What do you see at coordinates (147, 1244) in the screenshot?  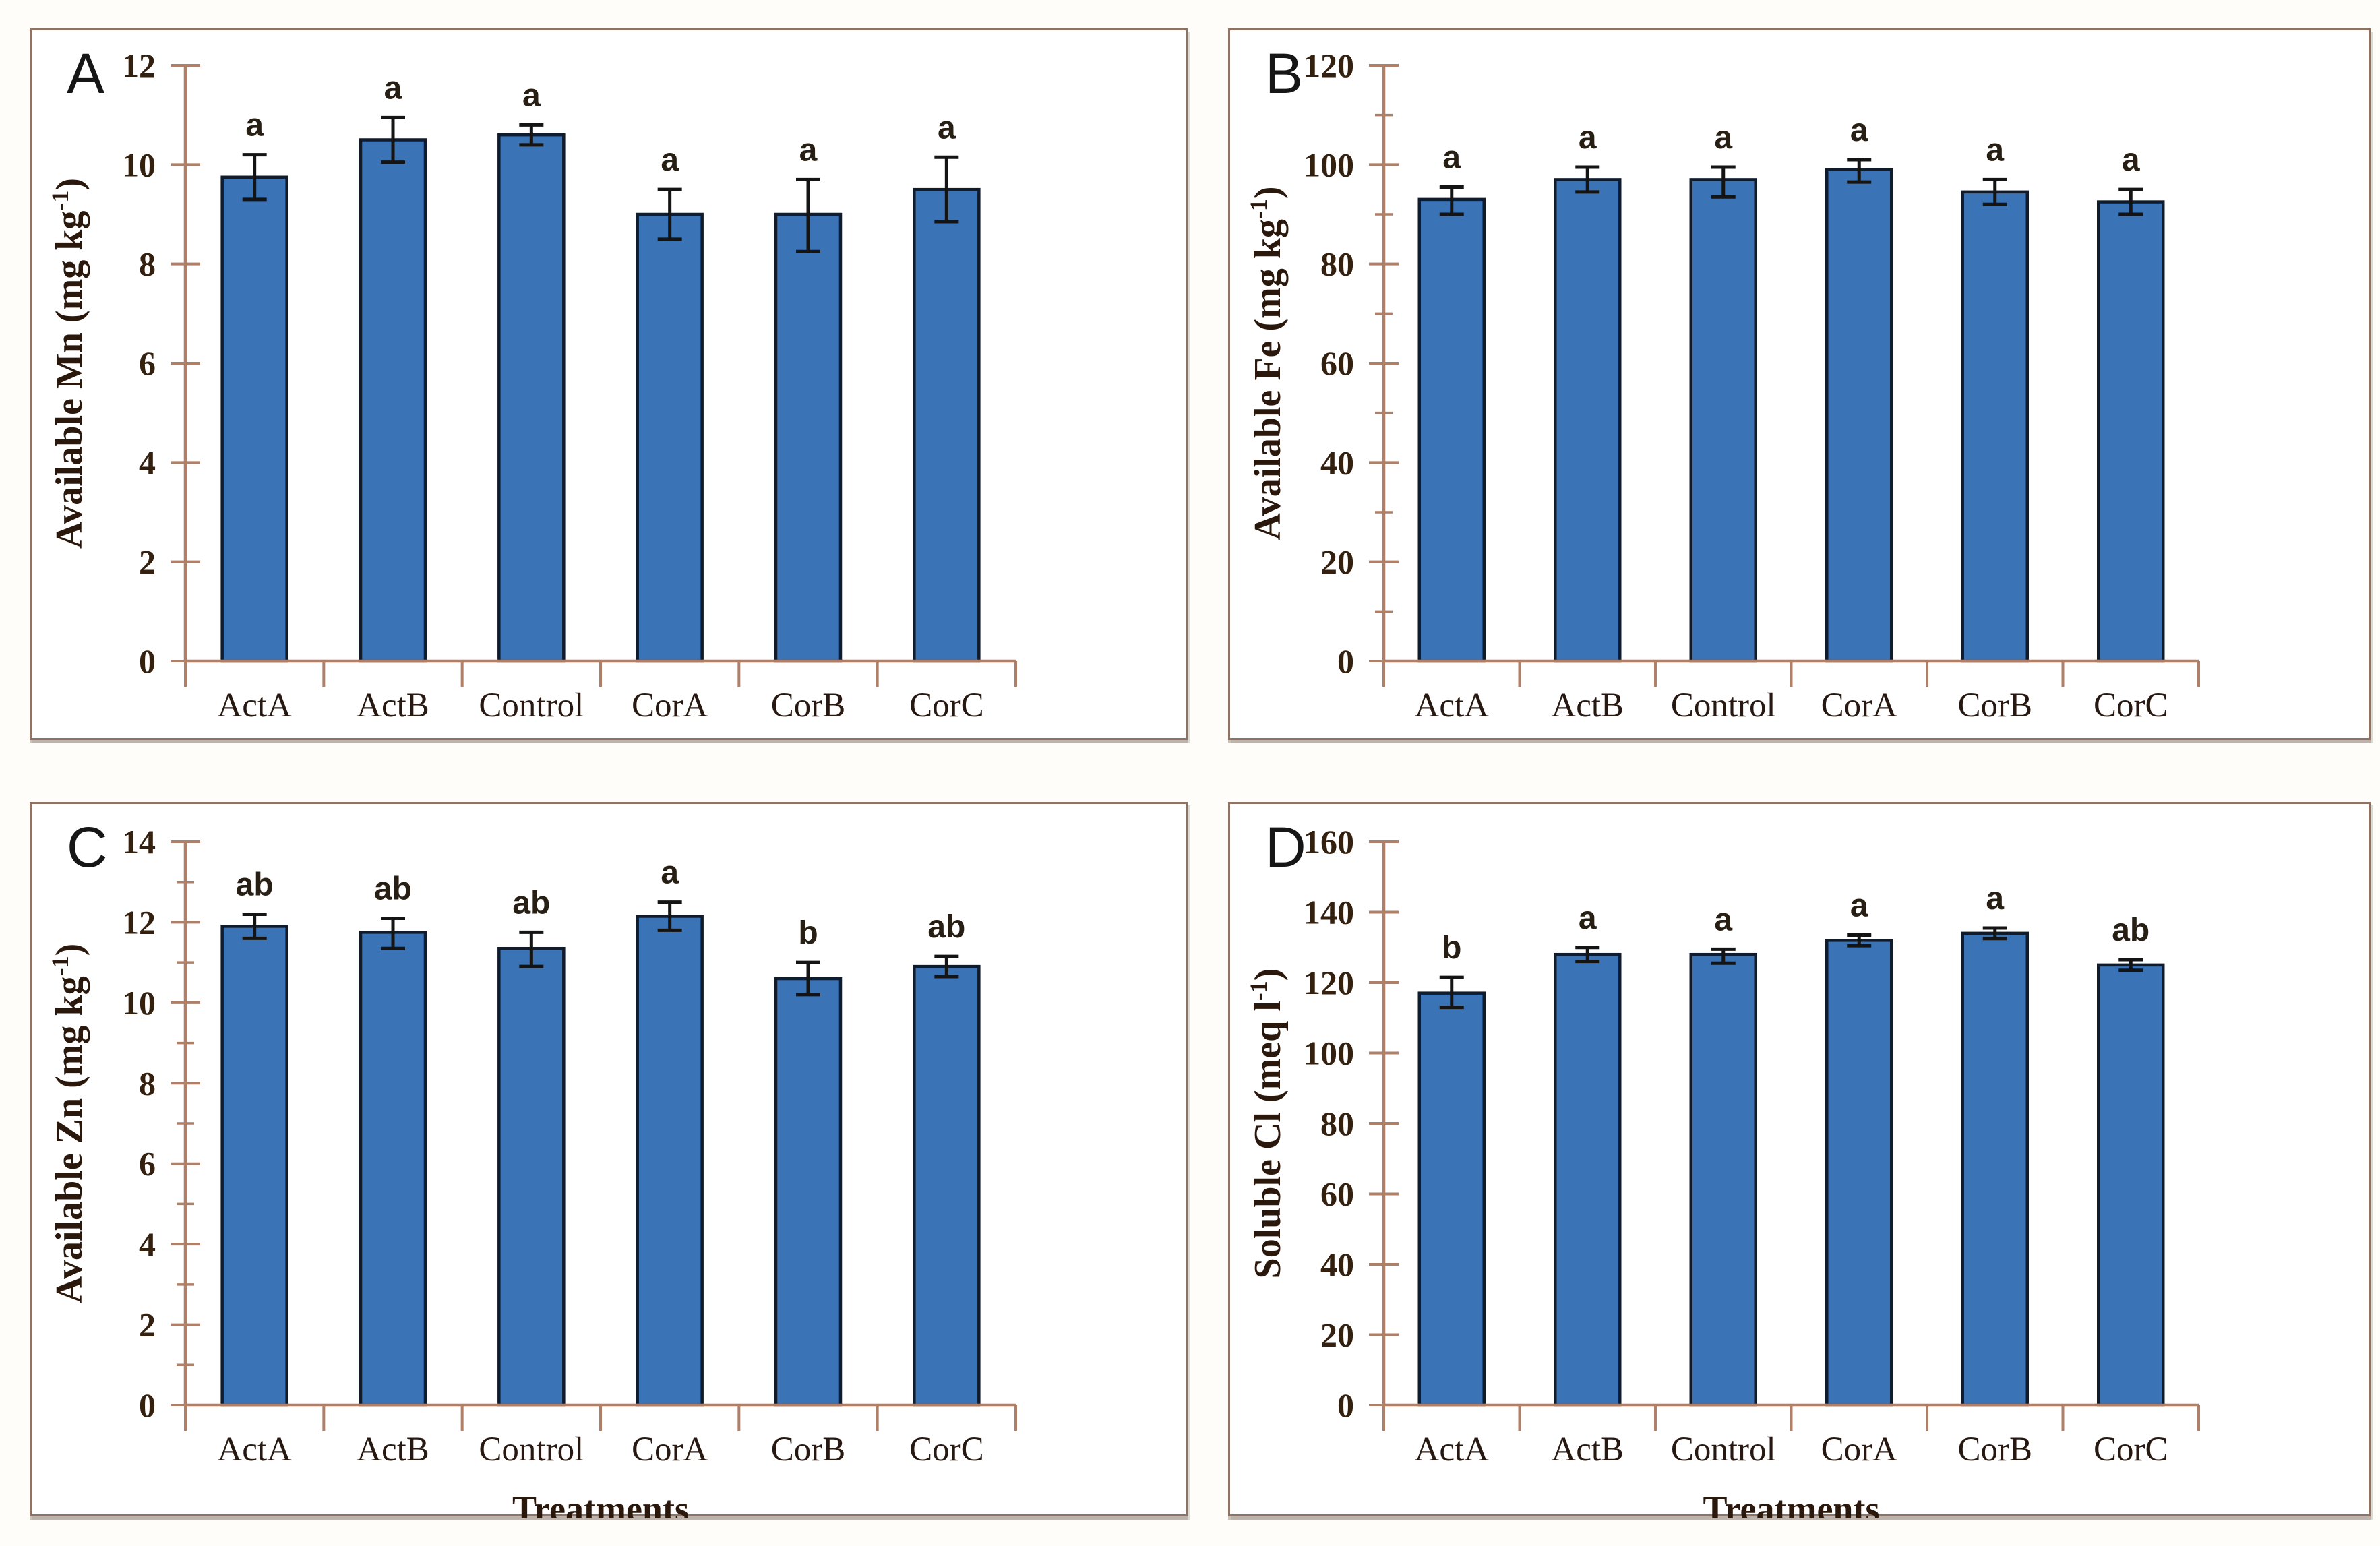 I see `y-tick-label: 4` at bounding box center [147, 1244].